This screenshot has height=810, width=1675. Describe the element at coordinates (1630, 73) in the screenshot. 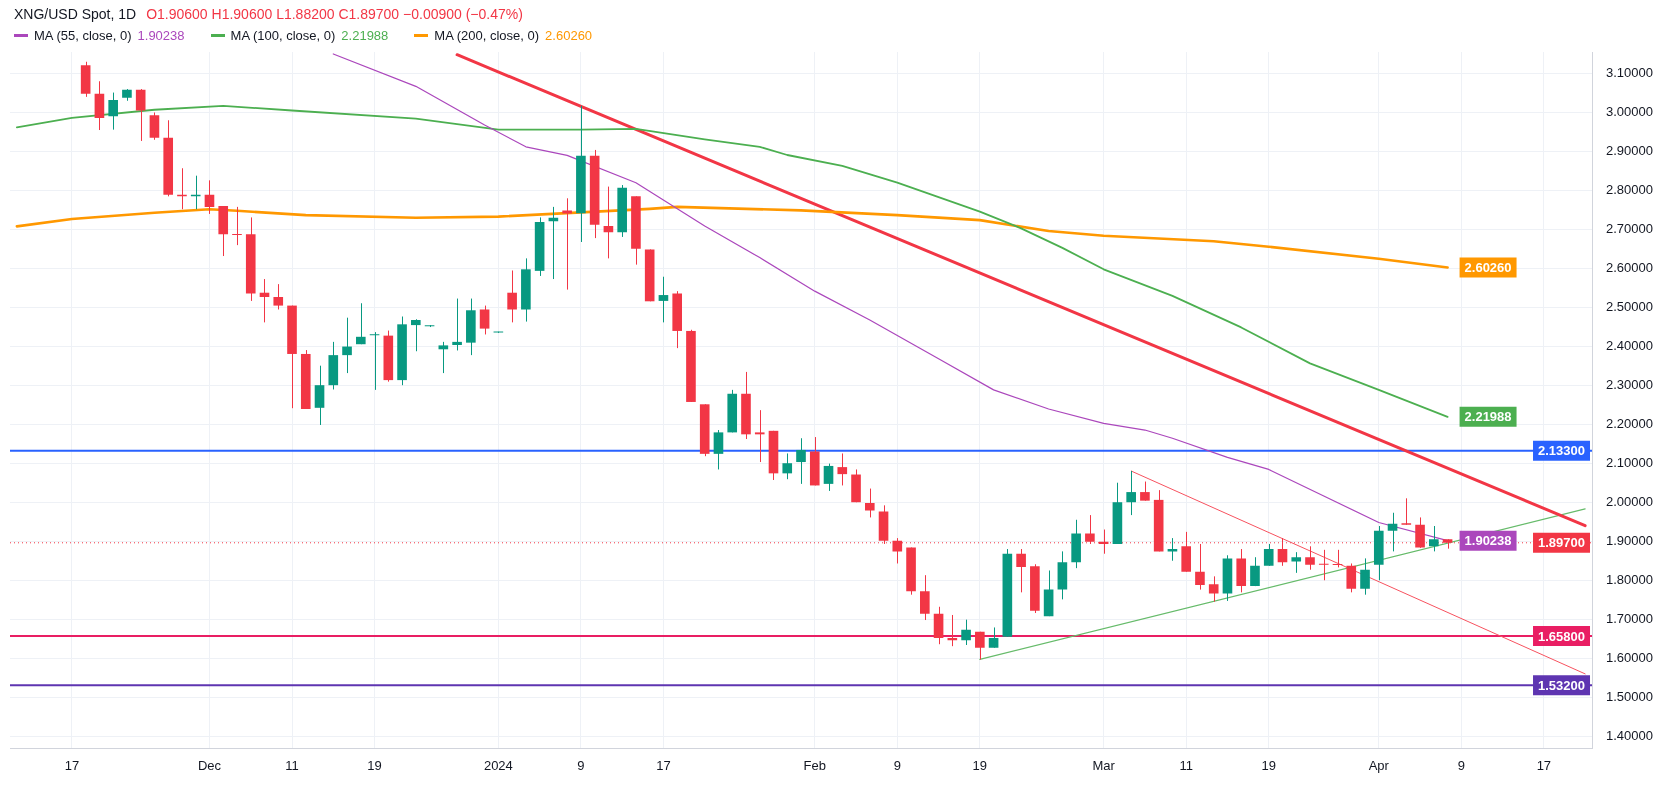

I see `y-tick-label: 3.10000` at that location.